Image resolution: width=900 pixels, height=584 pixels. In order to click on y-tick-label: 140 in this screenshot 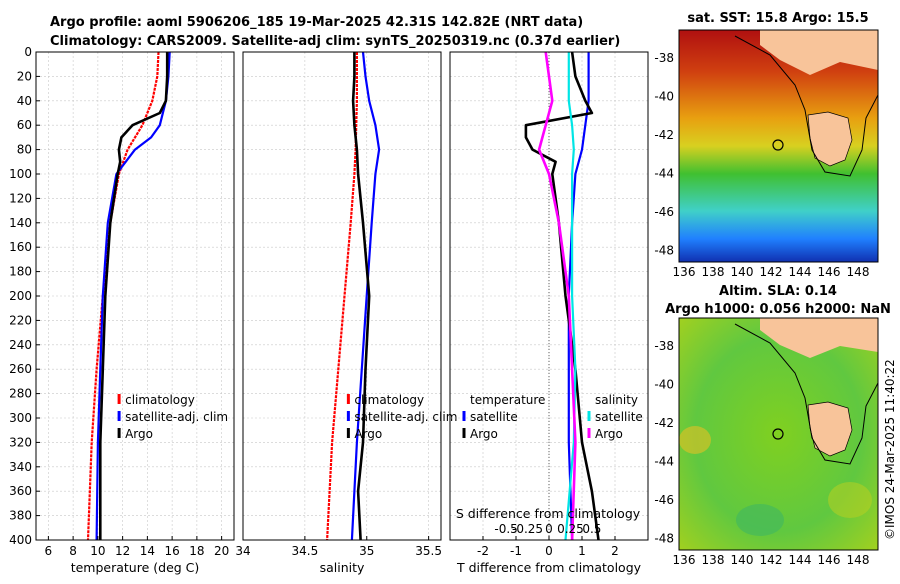, I will do `click(20, 223)`.